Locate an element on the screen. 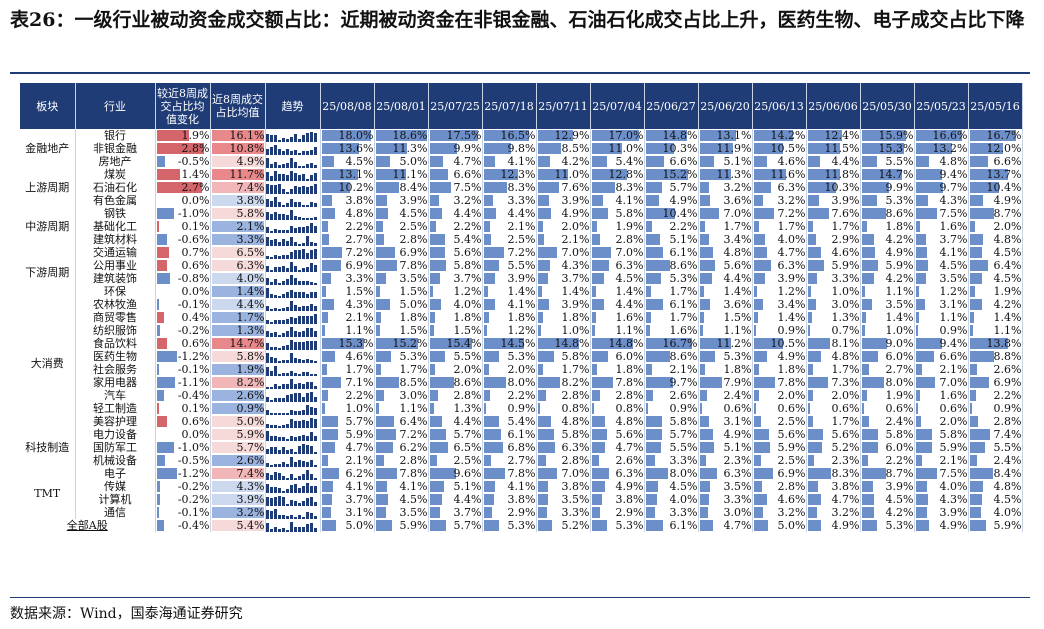 The height and width of the screenshot is (629, 1044). week-value: 2.5% is located at coordinates (413, 226).